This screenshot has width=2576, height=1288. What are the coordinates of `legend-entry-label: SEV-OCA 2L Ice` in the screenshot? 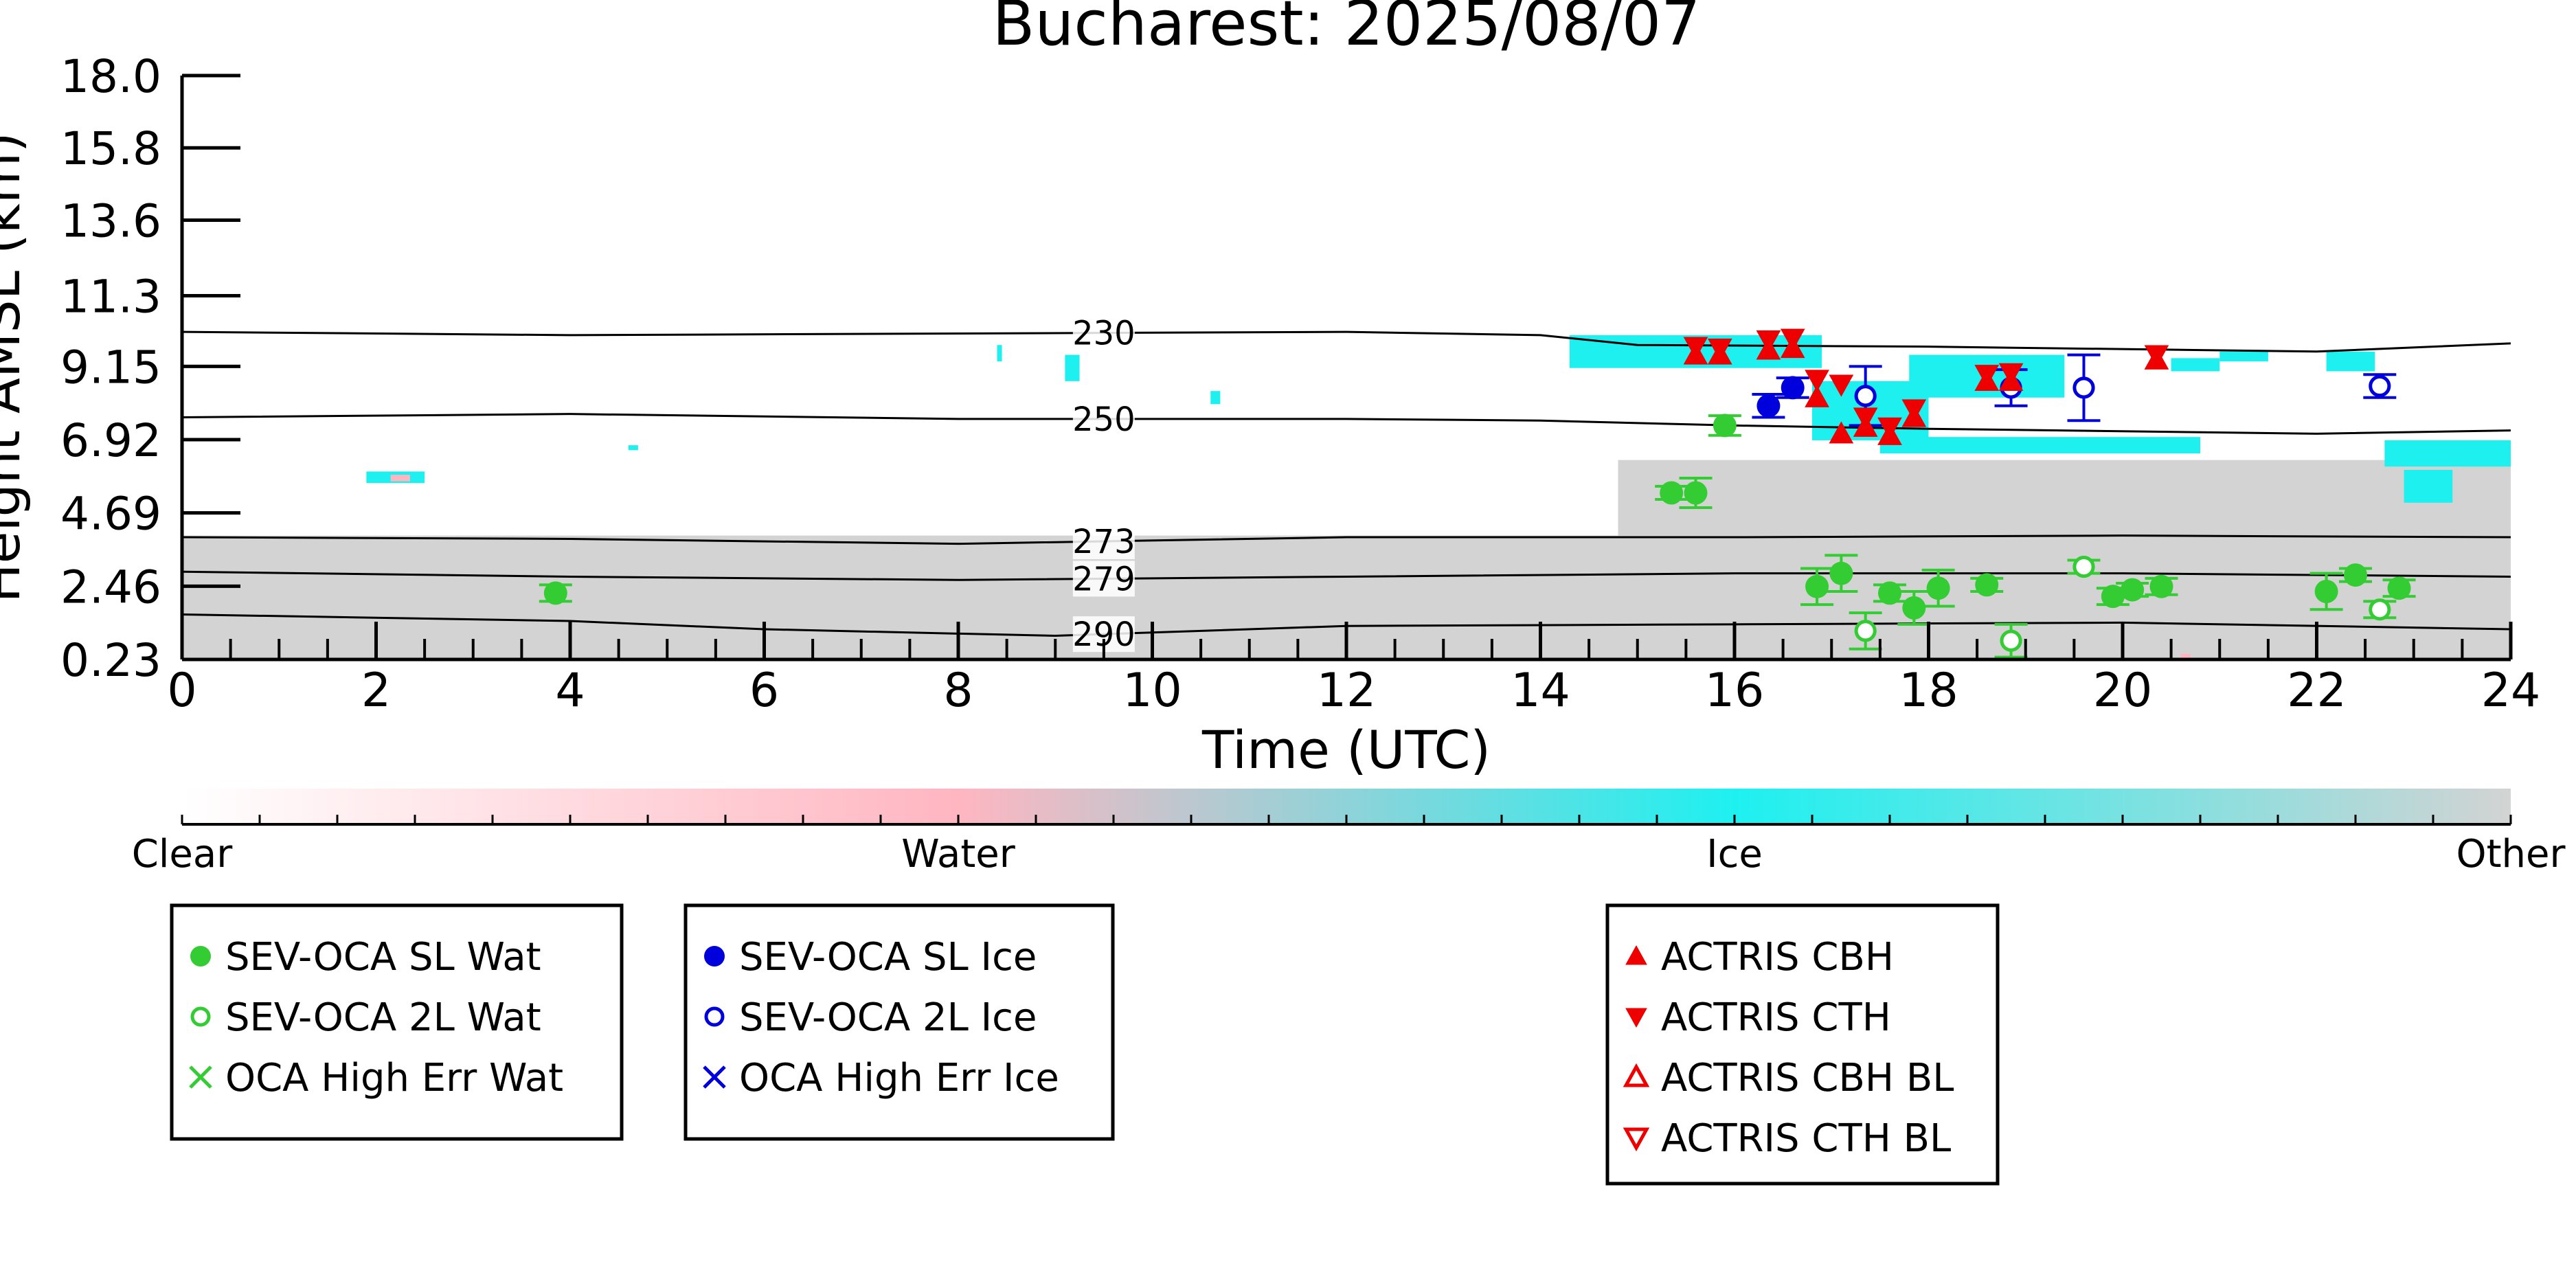 It's located at (888, 1017).